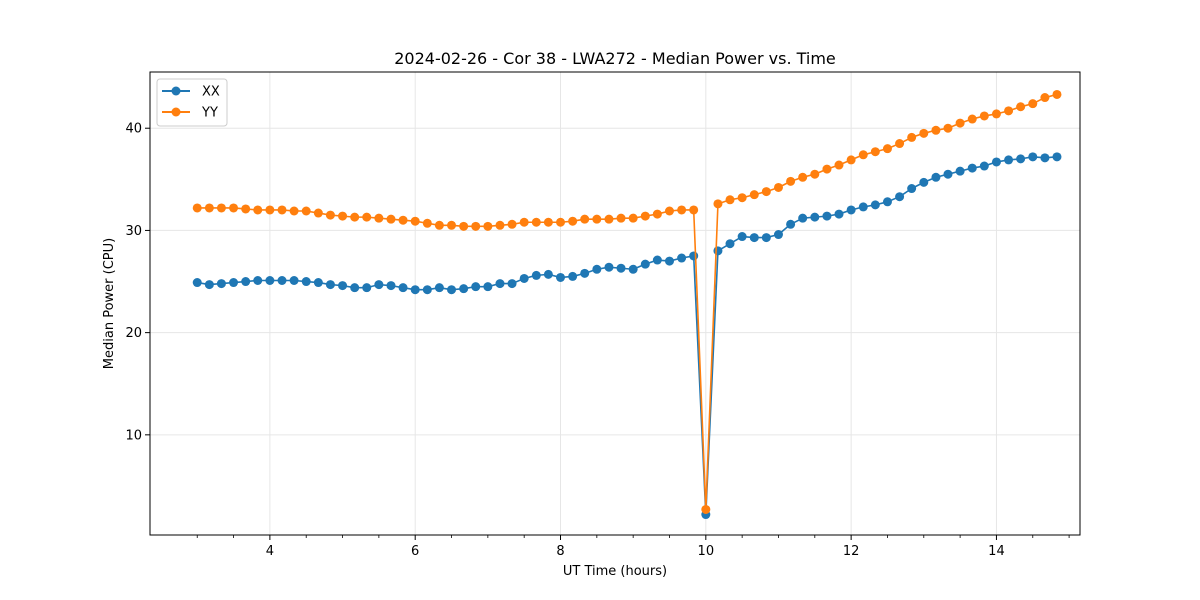 Image resolution: width=1200 pixels, height=600 pixels. Describe the element at coordinates (133, 129) in the screenshot. I see `y-tick-label: 40` at that location.